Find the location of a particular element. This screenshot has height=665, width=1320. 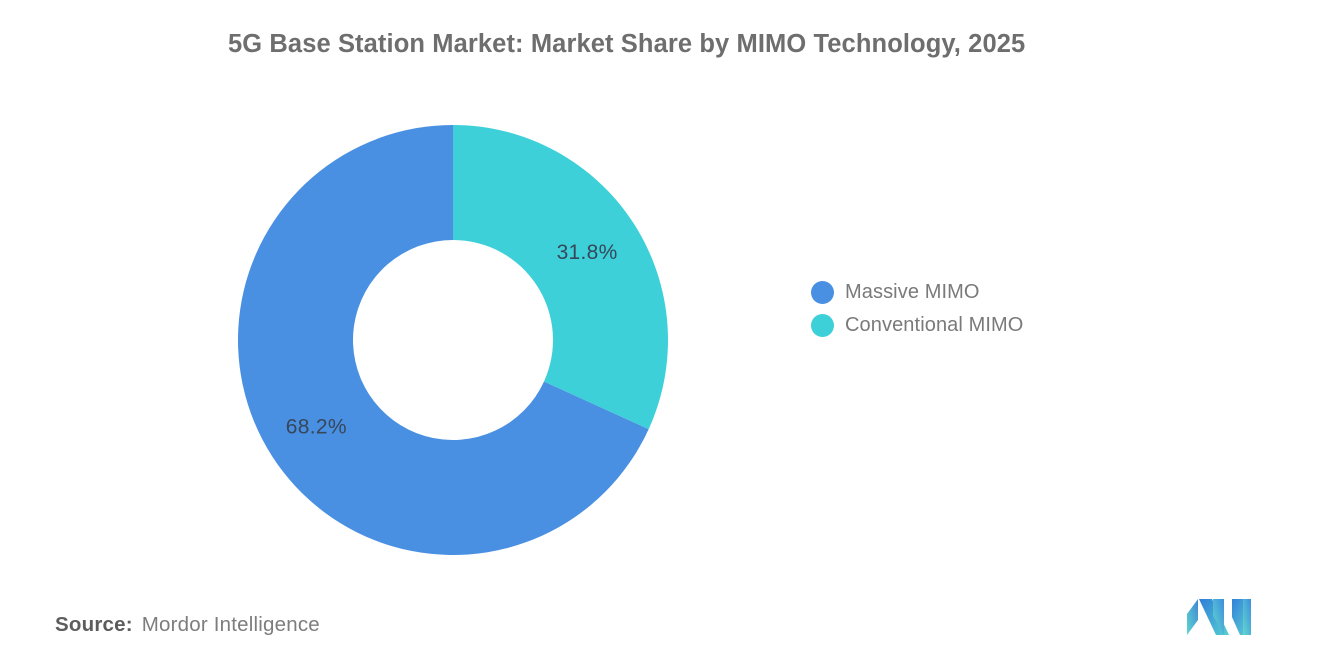

source-value: Mordor Intelligence is located at coordinates (230, 624).